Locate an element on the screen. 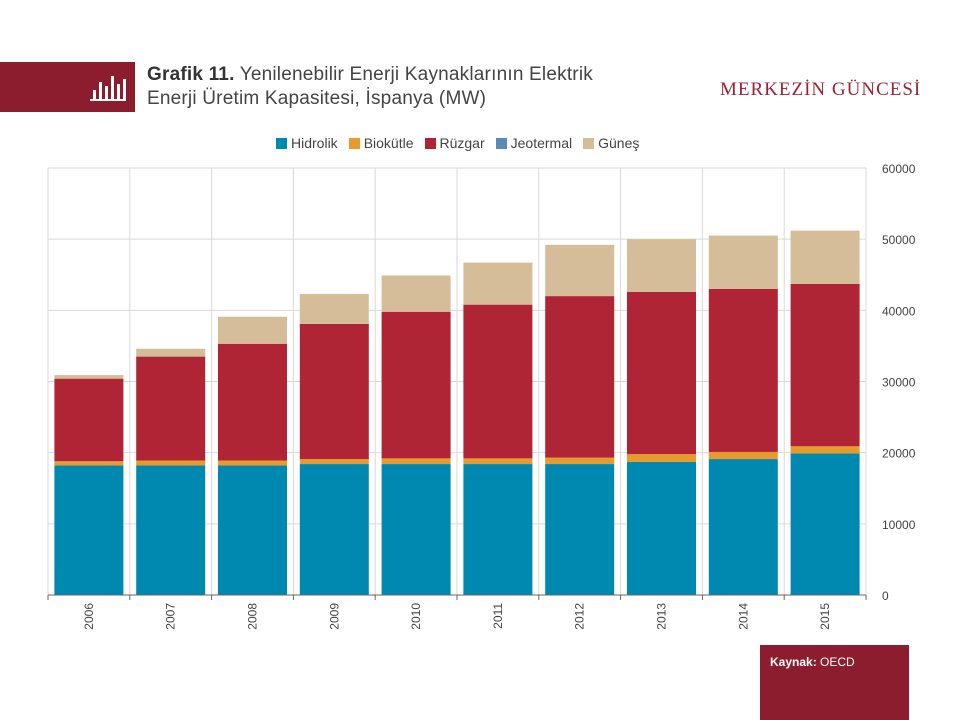  bar-bioku-tle-2006 is located at coordinates (89, 463).